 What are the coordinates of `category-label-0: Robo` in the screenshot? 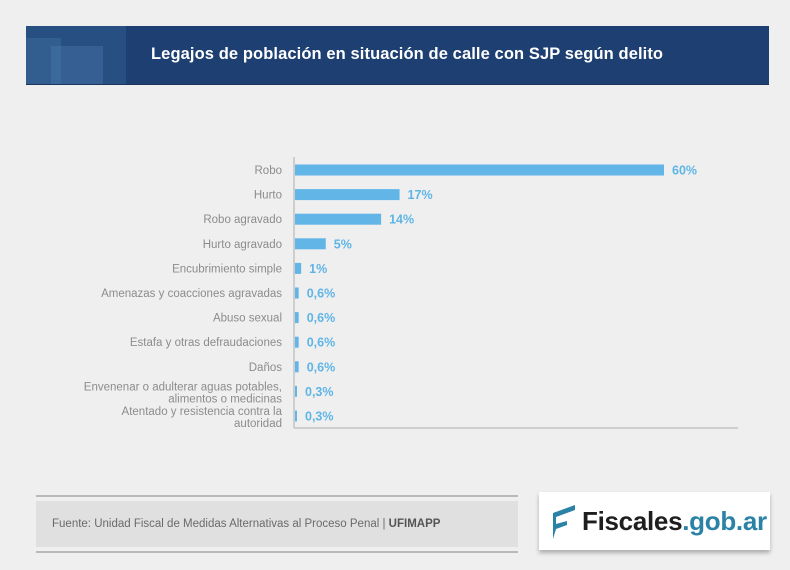 It's located at (269, 171).